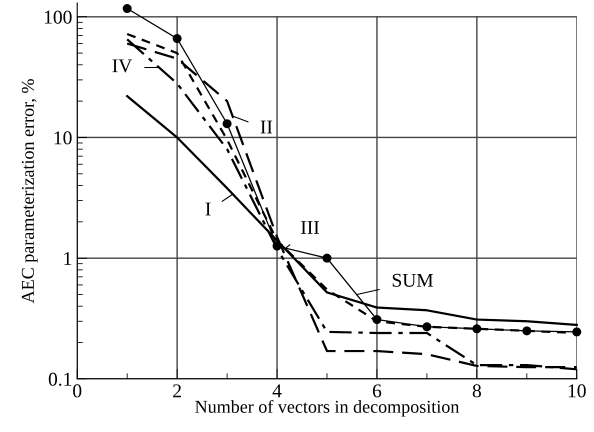 The height and width of the screenshot is (432, 594). What do you see at coordinates (68, 258) in the screenshot?
I see `y-tick-label: 1` at bounding box center [68, 258].